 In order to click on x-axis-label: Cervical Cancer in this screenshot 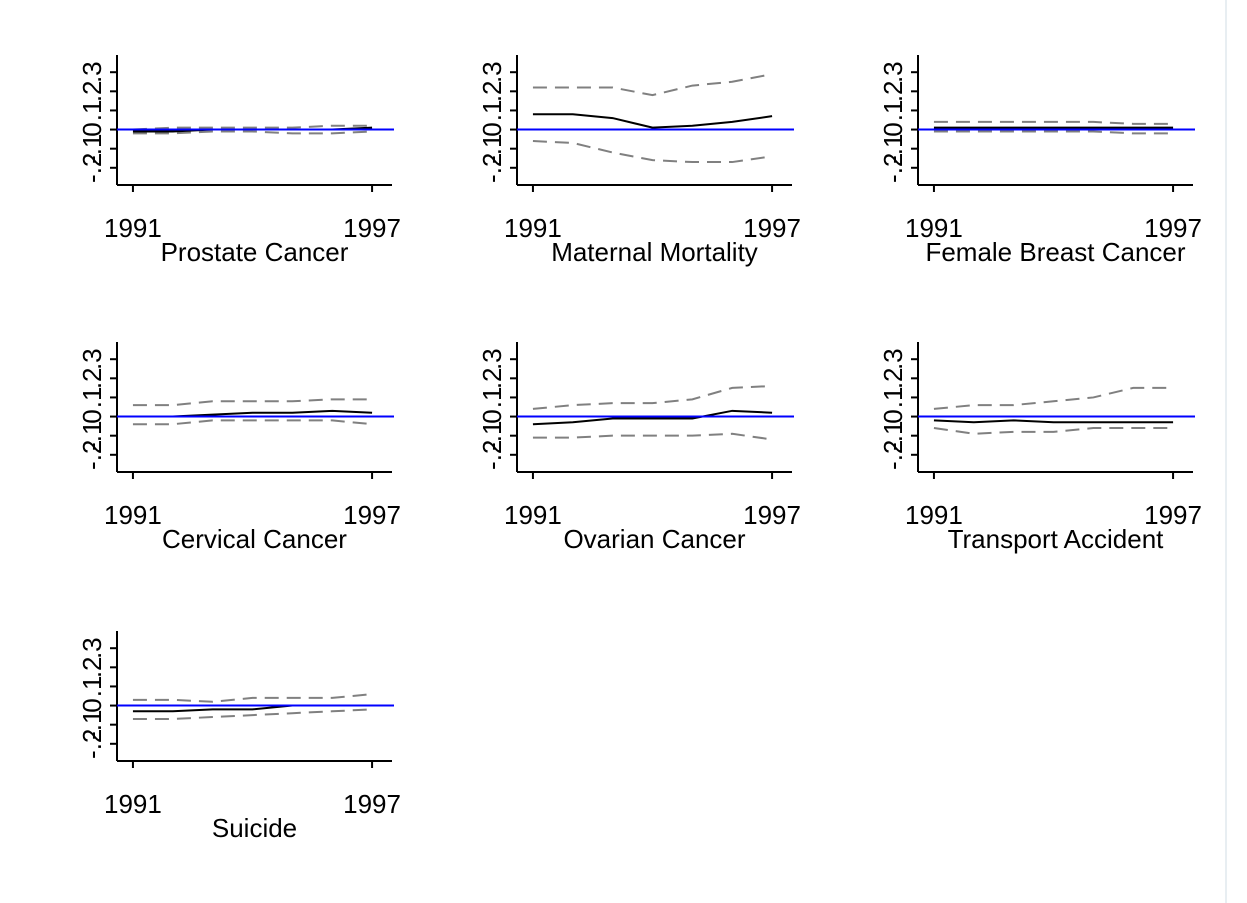, I will do `click(254, 539)`.